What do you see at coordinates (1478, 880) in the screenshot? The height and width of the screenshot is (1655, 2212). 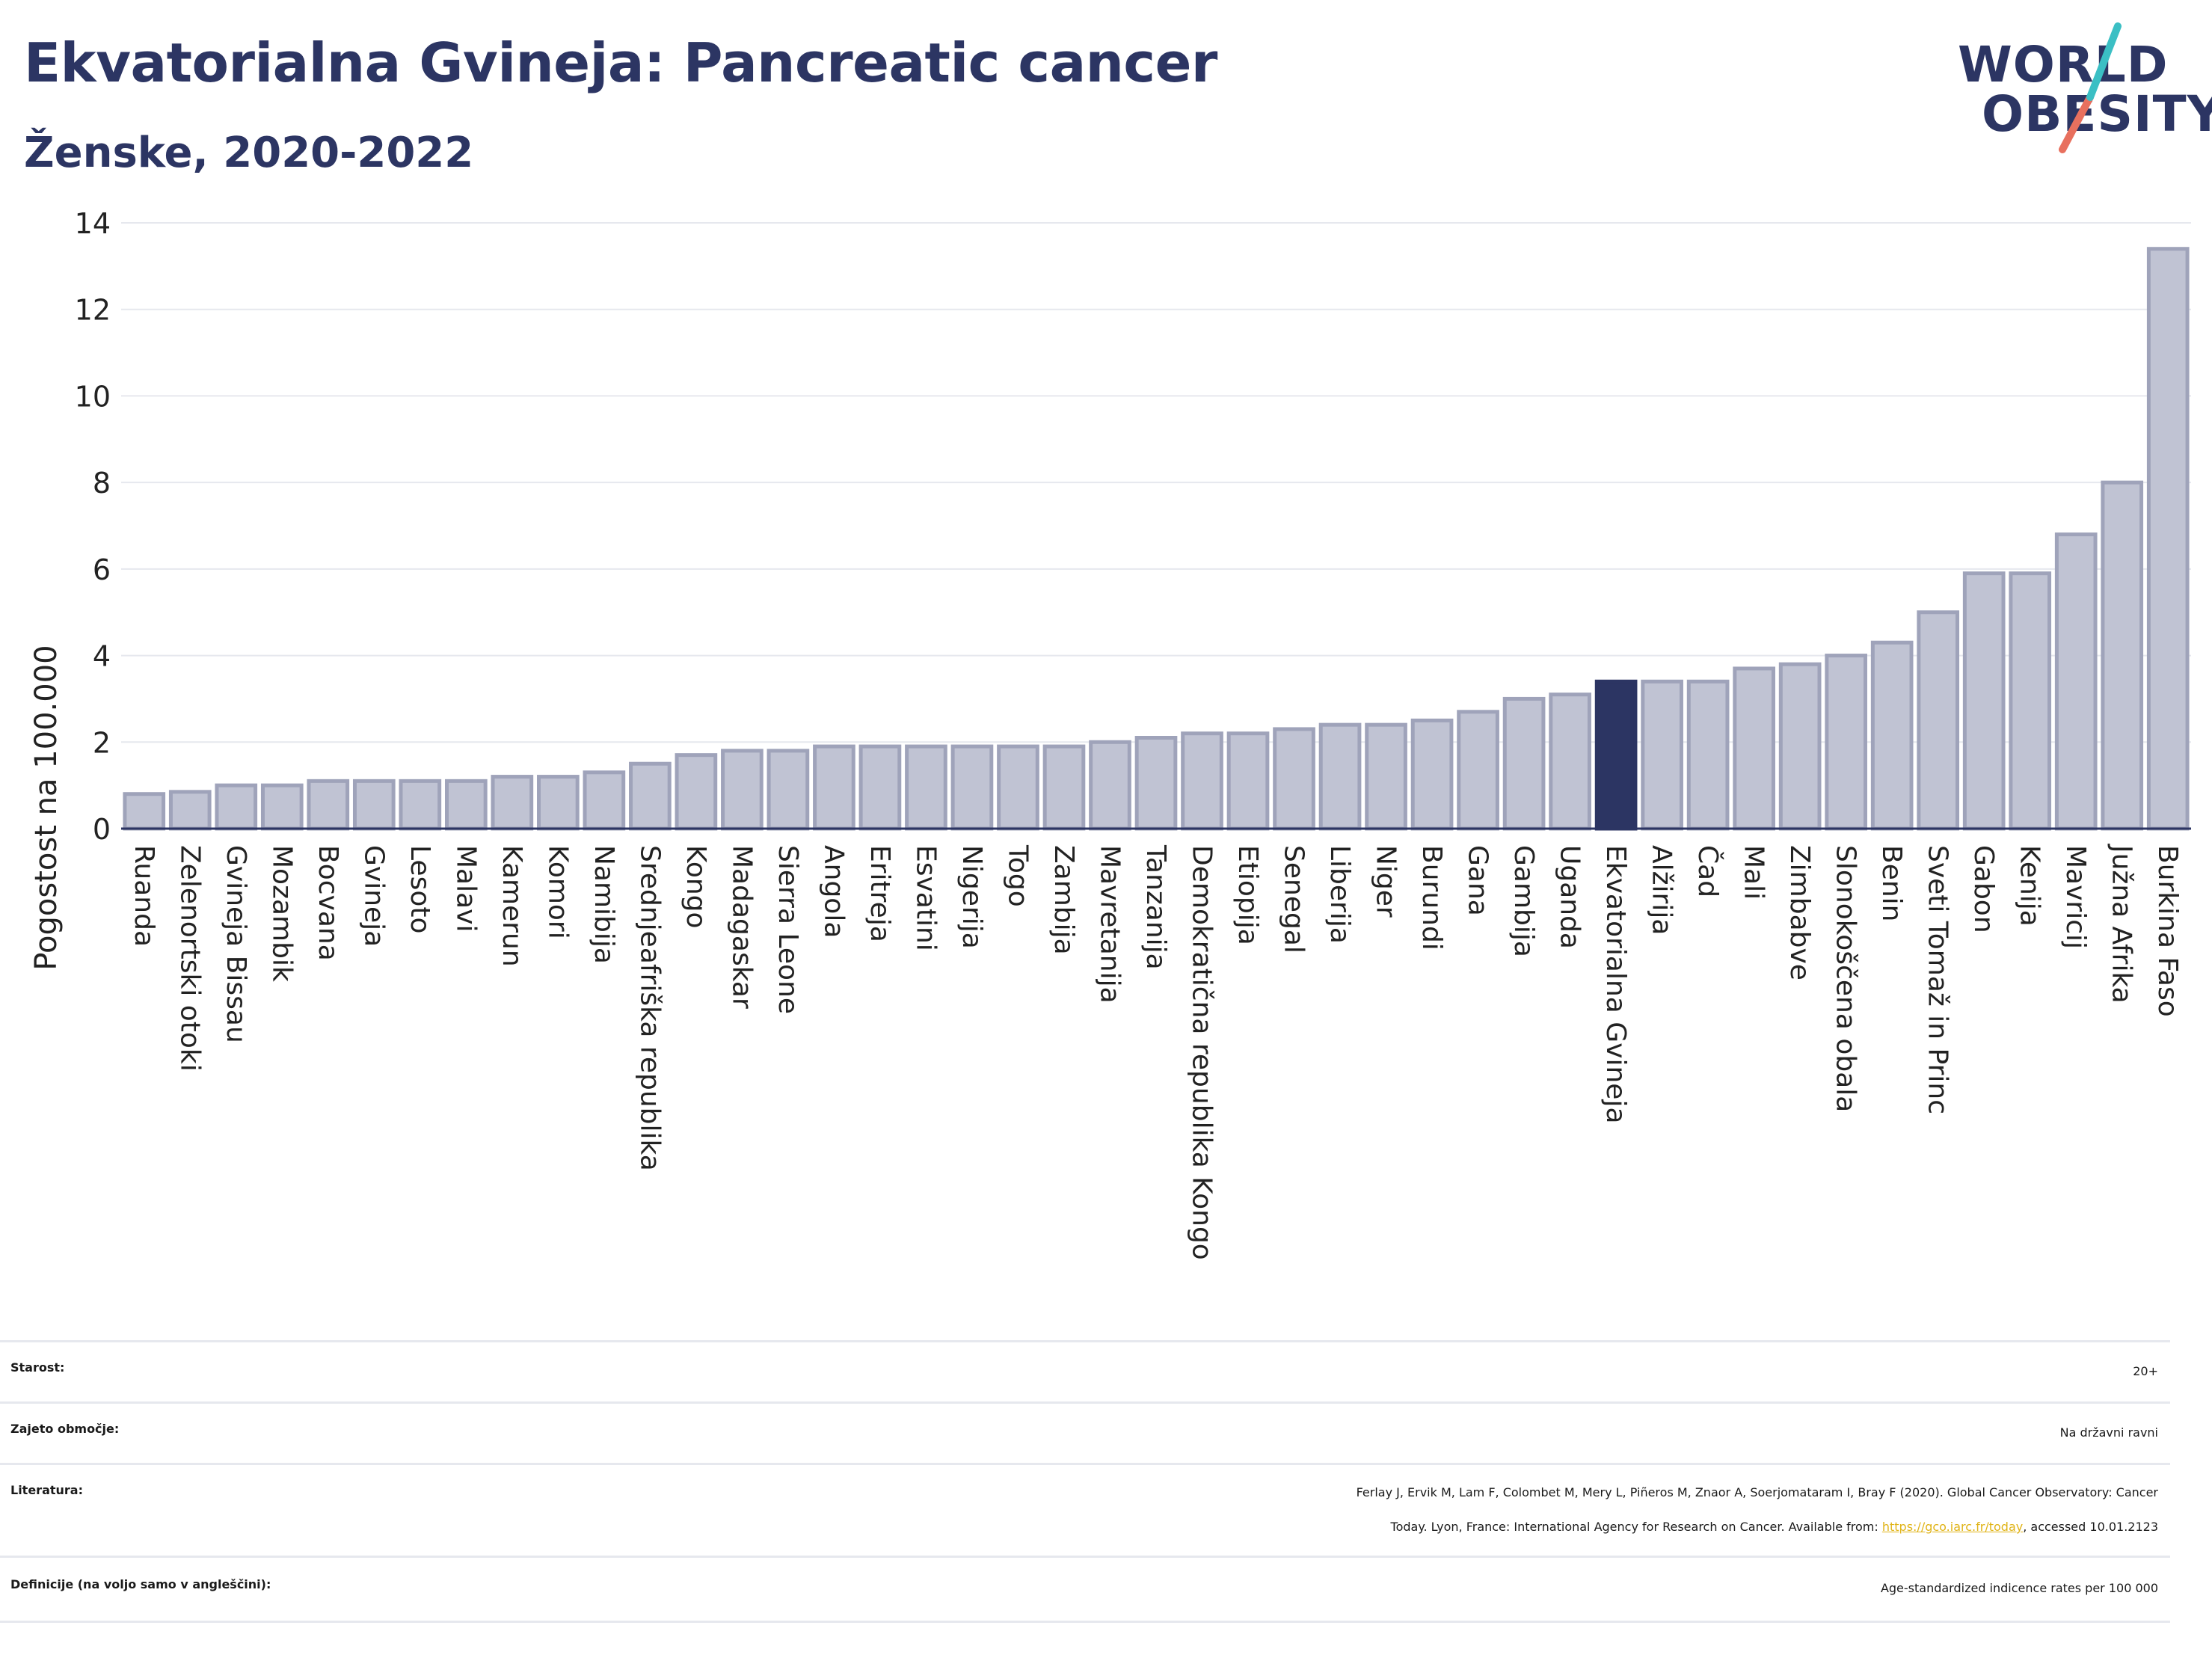 I see `x-tick-label: Gana` at bounding box center [1478, 880].